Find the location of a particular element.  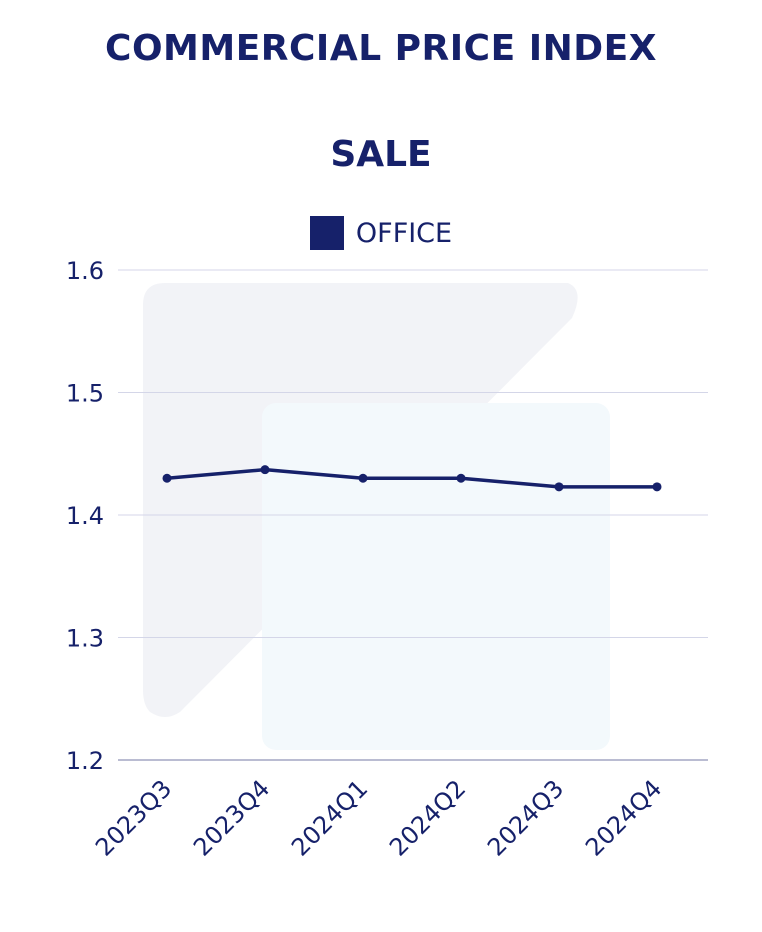

y-tick-label: 1.5 is located at coordinates (85, 394).